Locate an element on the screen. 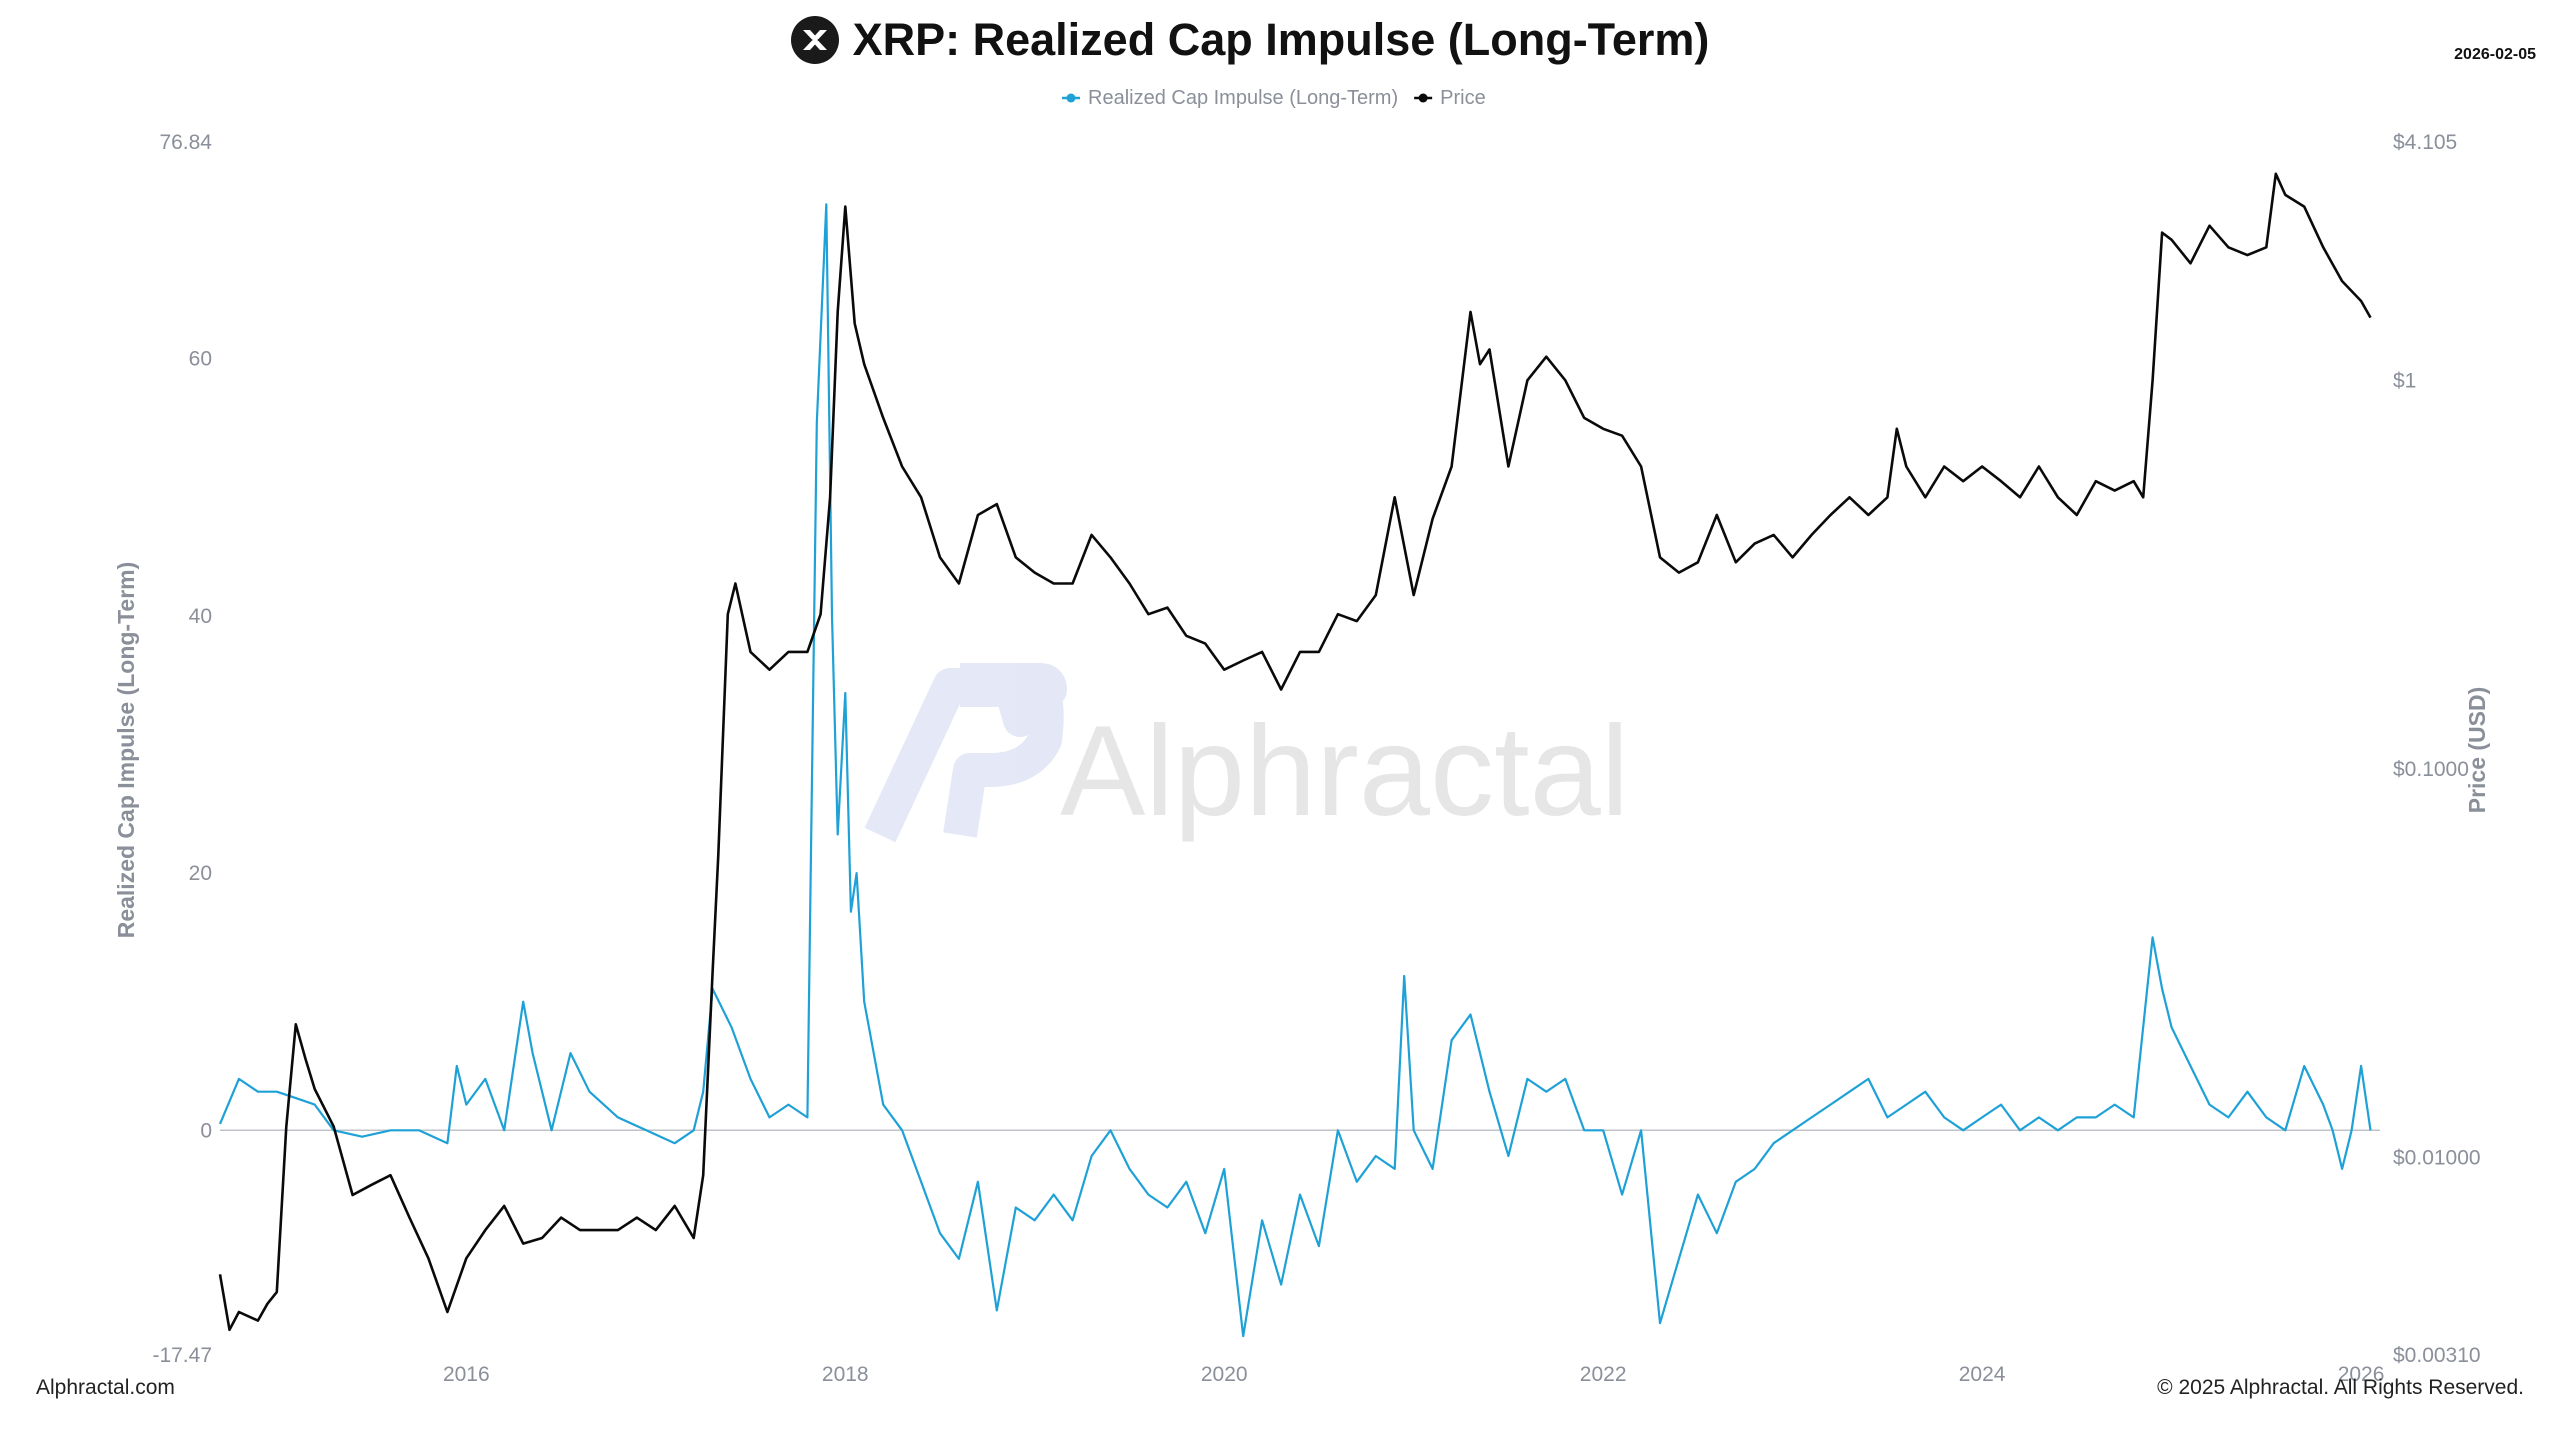  y-left-tick-label: 0 is located at coordinates (206, 1130).